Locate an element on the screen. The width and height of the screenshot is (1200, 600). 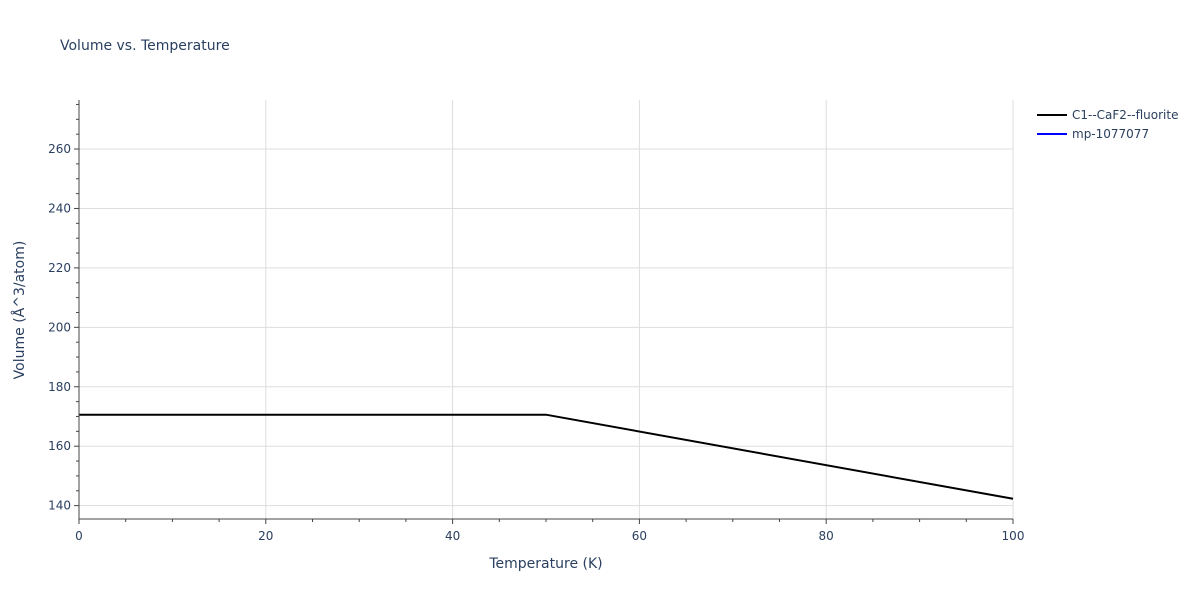
series-line is located at coordinates (546, 456).